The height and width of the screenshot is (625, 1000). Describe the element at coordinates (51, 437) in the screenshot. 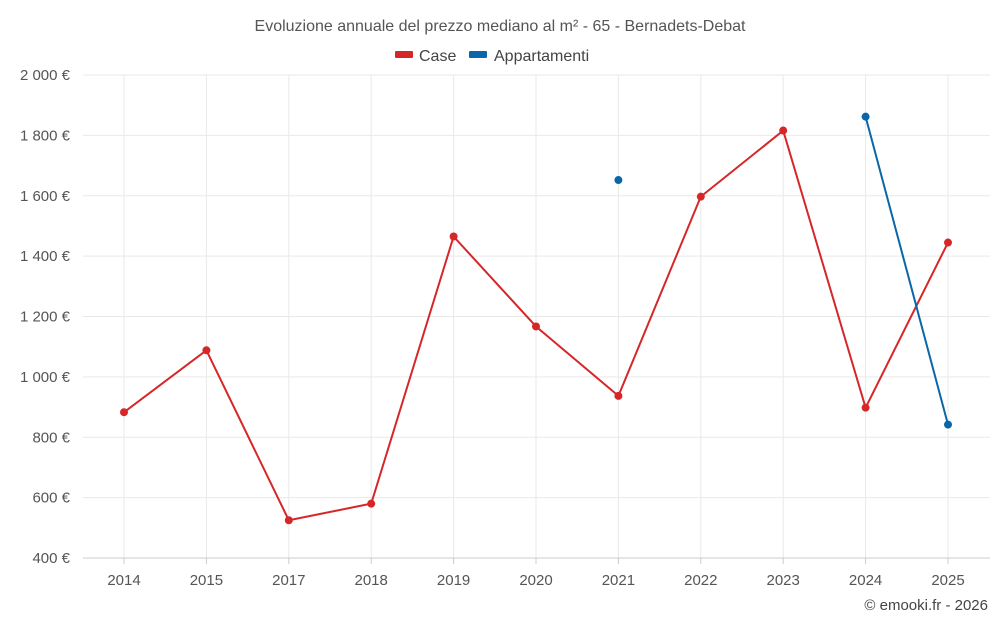

I see `y-tick-label: 800 €` at that location.